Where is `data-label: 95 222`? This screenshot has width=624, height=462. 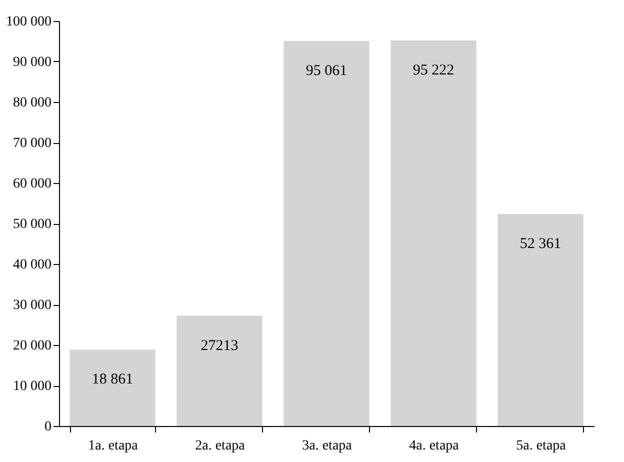
data-label: 95 222 is located at coordinates (433, 70).